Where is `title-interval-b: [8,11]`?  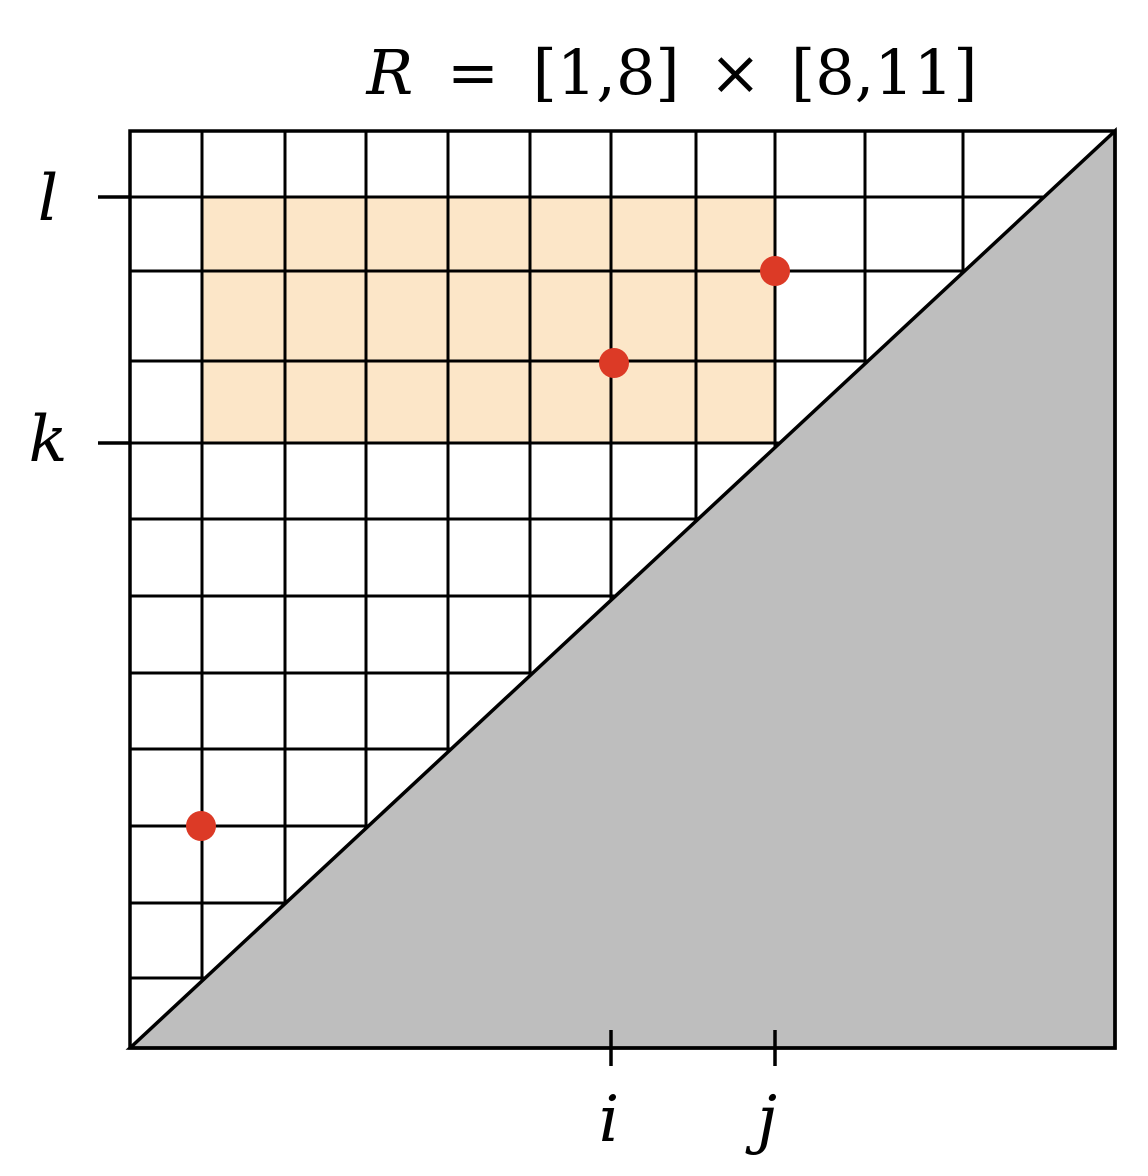 title-interval-b: [8,11] is located at coordinates (884, 72).